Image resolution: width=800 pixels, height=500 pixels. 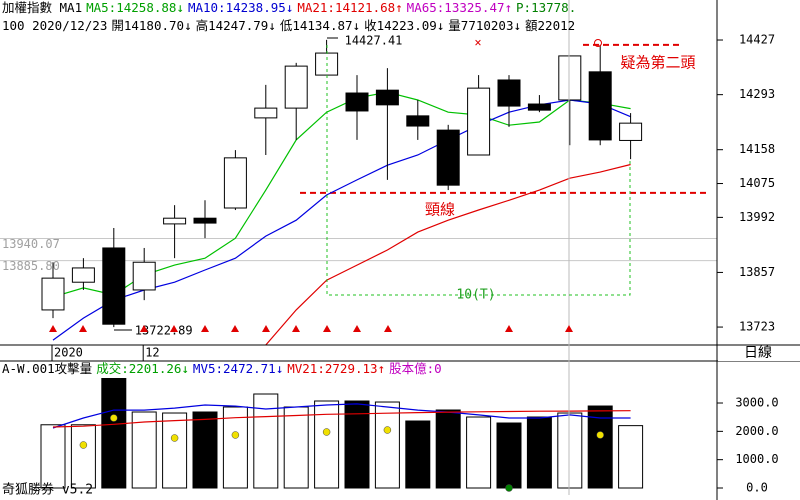 I want to click on y-tick-label: 14427, so click(x=757, y=40).